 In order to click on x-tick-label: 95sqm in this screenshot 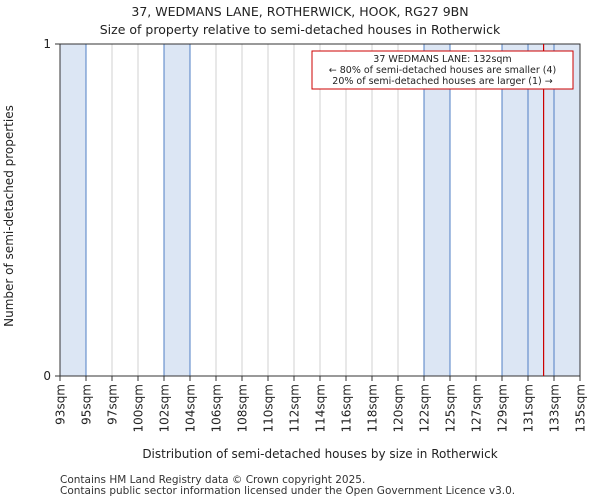, I will do `click(87, 404)`.